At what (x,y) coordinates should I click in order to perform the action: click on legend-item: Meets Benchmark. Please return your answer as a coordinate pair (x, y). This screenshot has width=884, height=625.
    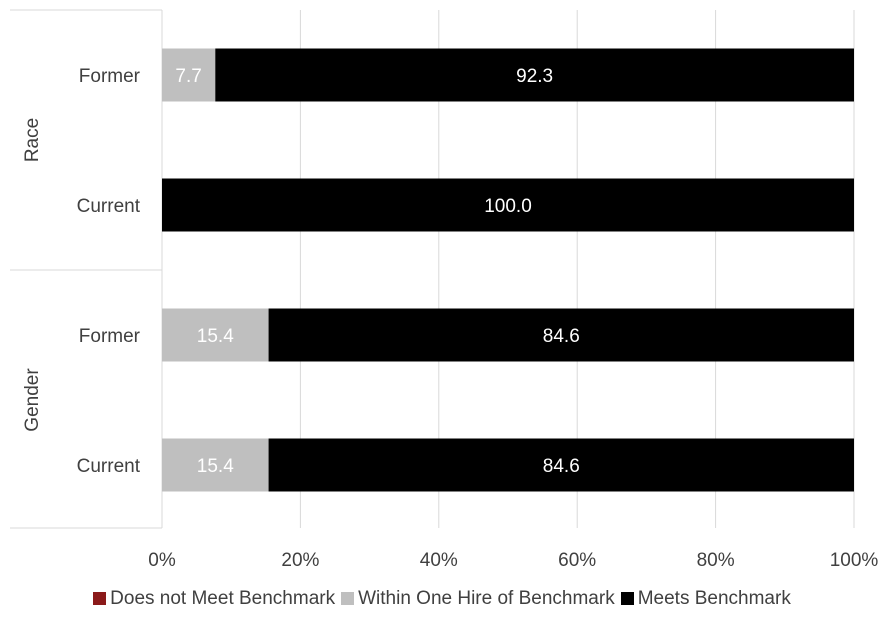
    Looking at the image, I should click on (705, 599).